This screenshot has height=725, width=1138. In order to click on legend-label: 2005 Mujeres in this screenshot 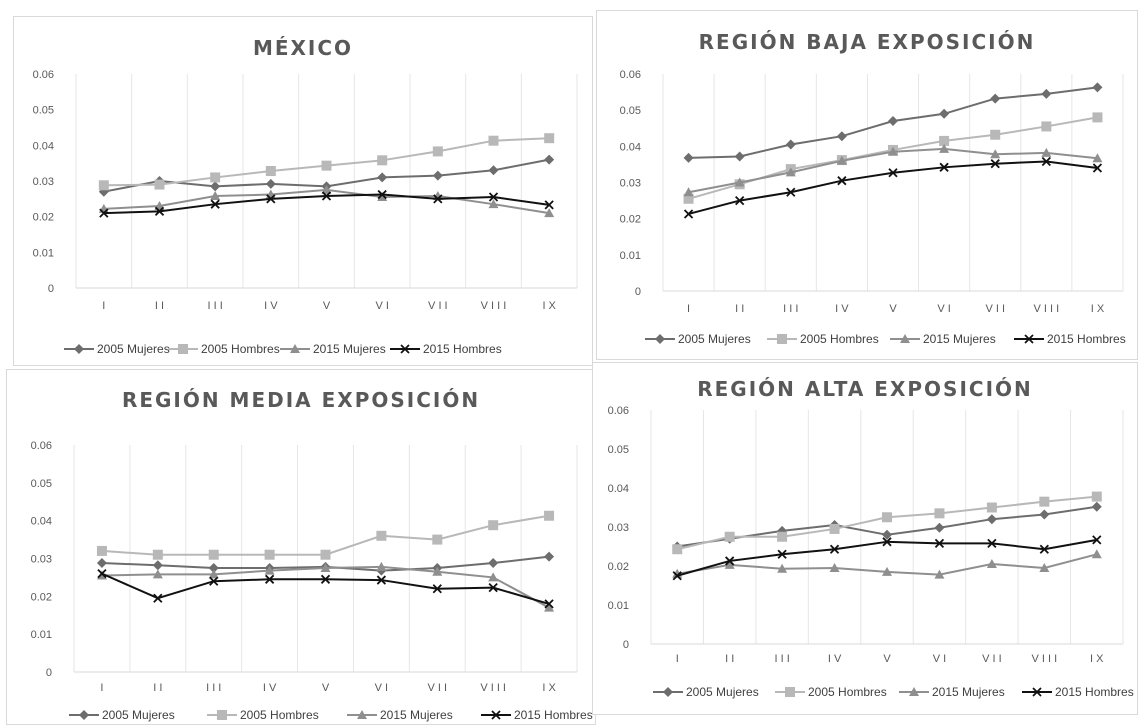, I will do `click(133, 349)`.